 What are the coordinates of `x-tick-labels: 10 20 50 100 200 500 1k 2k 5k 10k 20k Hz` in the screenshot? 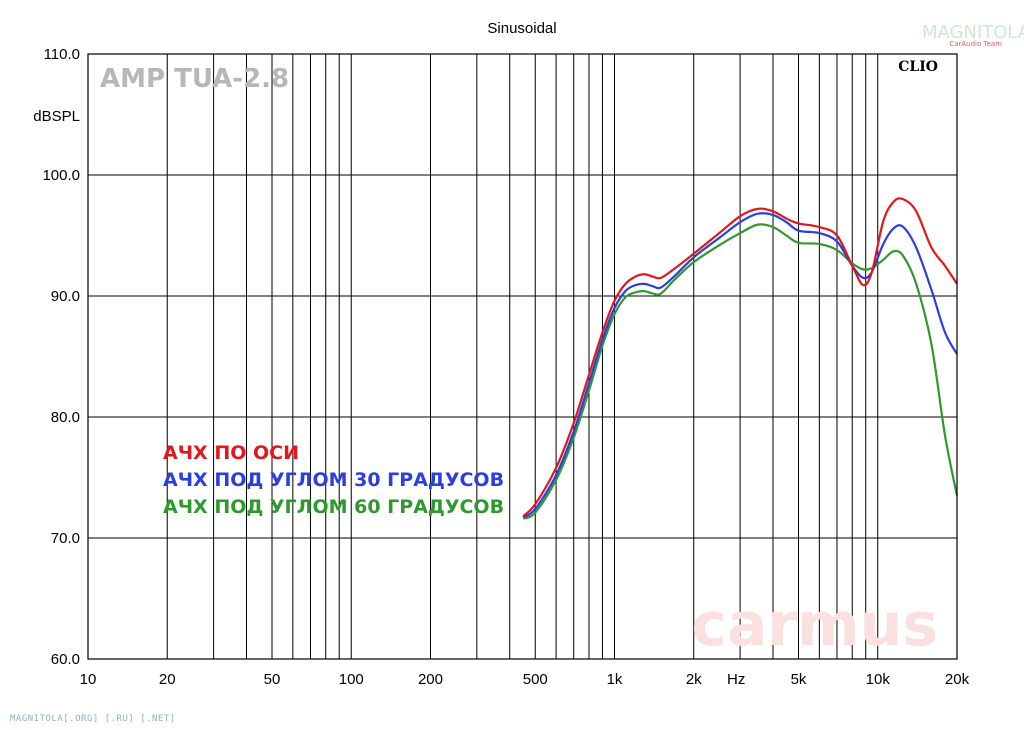 It's located at (525, 679).